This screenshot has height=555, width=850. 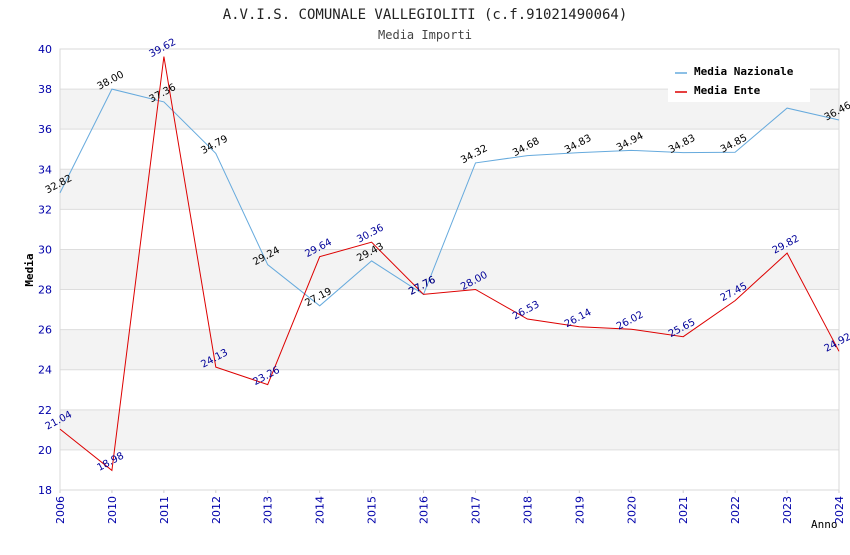 What do you see at coordinates (839, 510) in the screenshot?
I see `x-tick-label: 2024` at bounding box center [839, 510].